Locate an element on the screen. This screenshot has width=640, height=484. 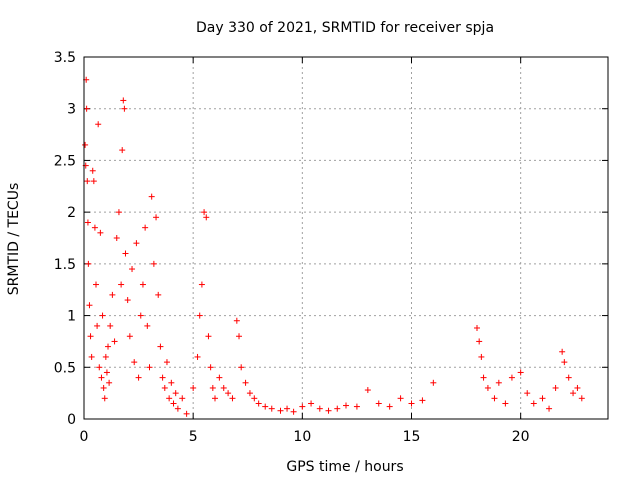
y-tick-label: 0.5 is located at coordinates (65, 368).